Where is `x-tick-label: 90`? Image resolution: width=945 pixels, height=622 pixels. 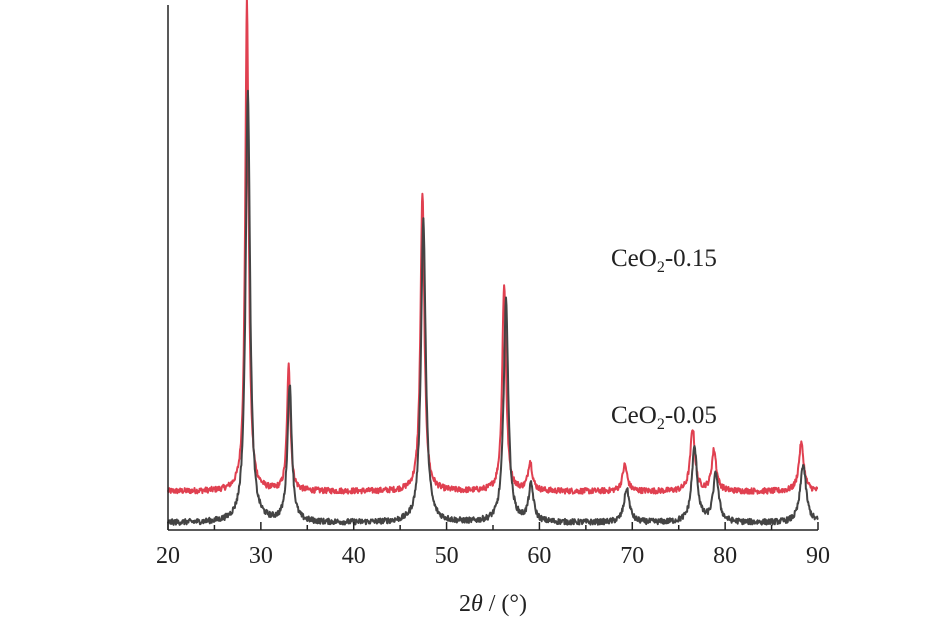 x-tick-label: 90 is located at coordinates (818, 556).